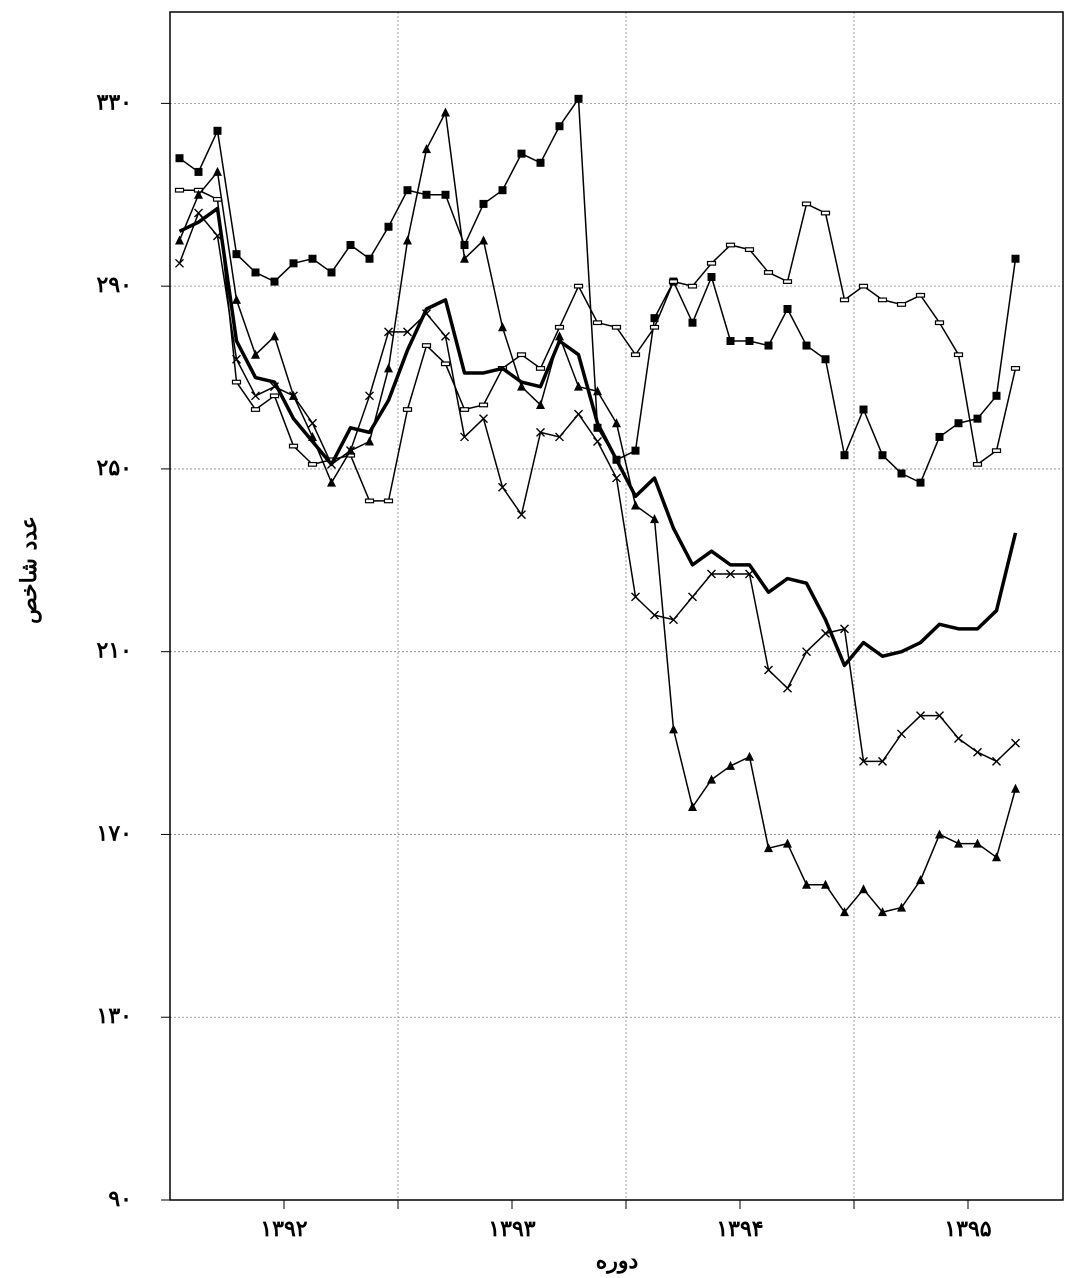 This screenshot has width=1074, height=1278. I want to click on y-tick-label: ۱۳۰, so click(114, 1016).